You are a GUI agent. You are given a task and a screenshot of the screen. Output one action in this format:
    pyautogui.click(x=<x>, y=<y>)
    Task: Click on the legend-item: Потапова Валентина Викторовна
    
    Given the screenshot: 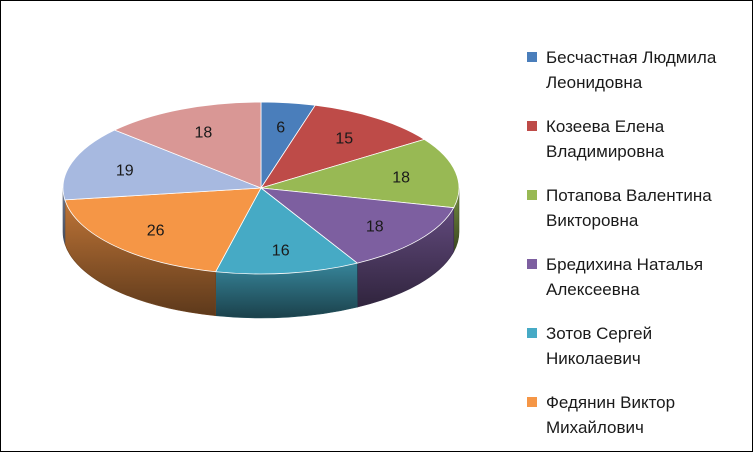 What is the action you would take?
    pyautogui.click(x=638, y=208)
    